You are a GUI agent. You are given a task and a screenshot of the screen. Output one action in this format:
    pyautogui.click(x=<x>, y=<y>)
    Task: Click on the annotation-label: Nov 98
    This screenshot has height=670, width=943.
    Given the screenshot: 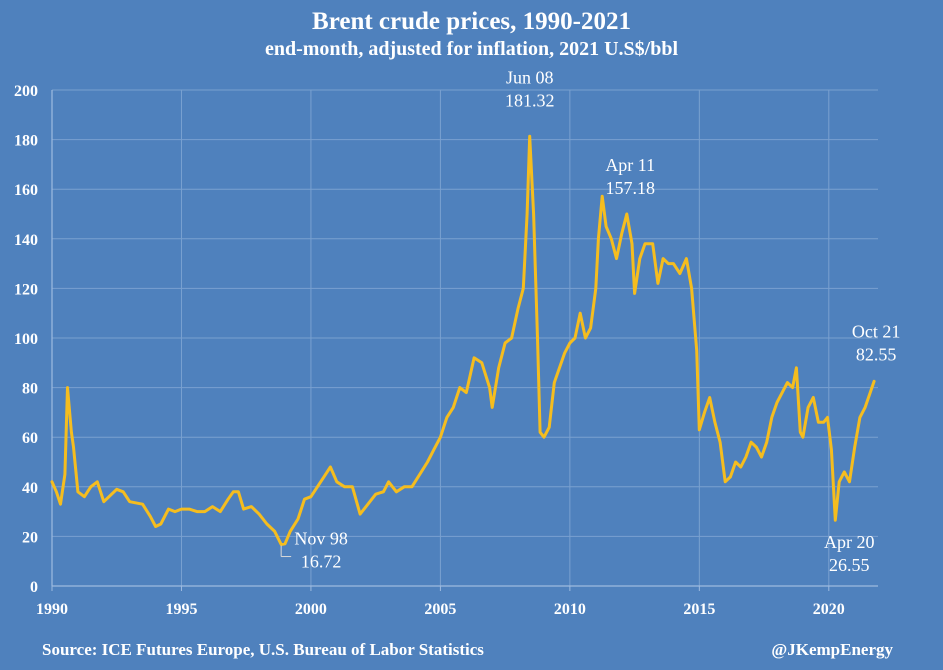 What is the action you would take?
    pyautogui.click(x=321, y=539)
    